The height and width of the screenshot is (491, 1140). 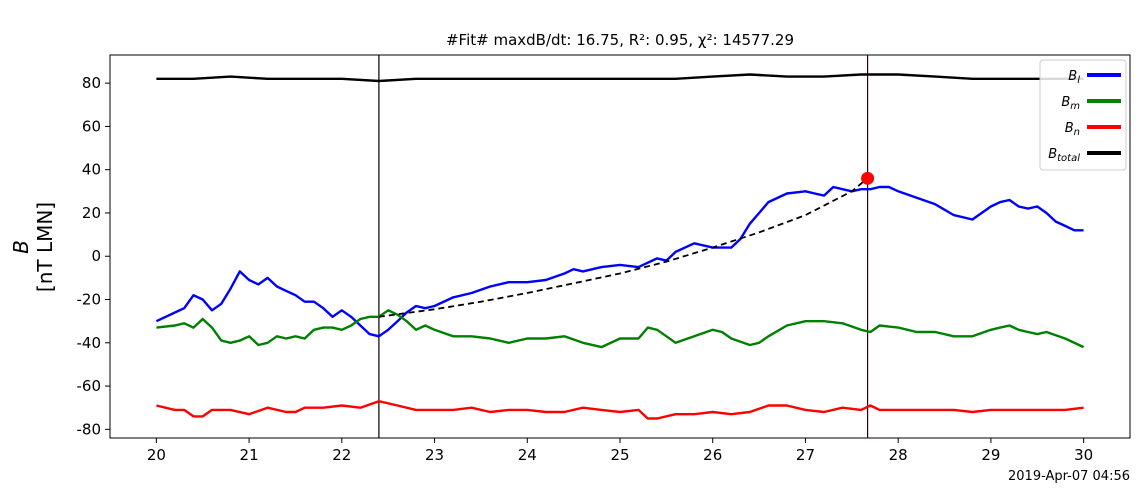 What do you see at coordinates (21, 247) in the screenshot?
I see `y-axis-label-symbol: B` at bounding box center [21, 247].